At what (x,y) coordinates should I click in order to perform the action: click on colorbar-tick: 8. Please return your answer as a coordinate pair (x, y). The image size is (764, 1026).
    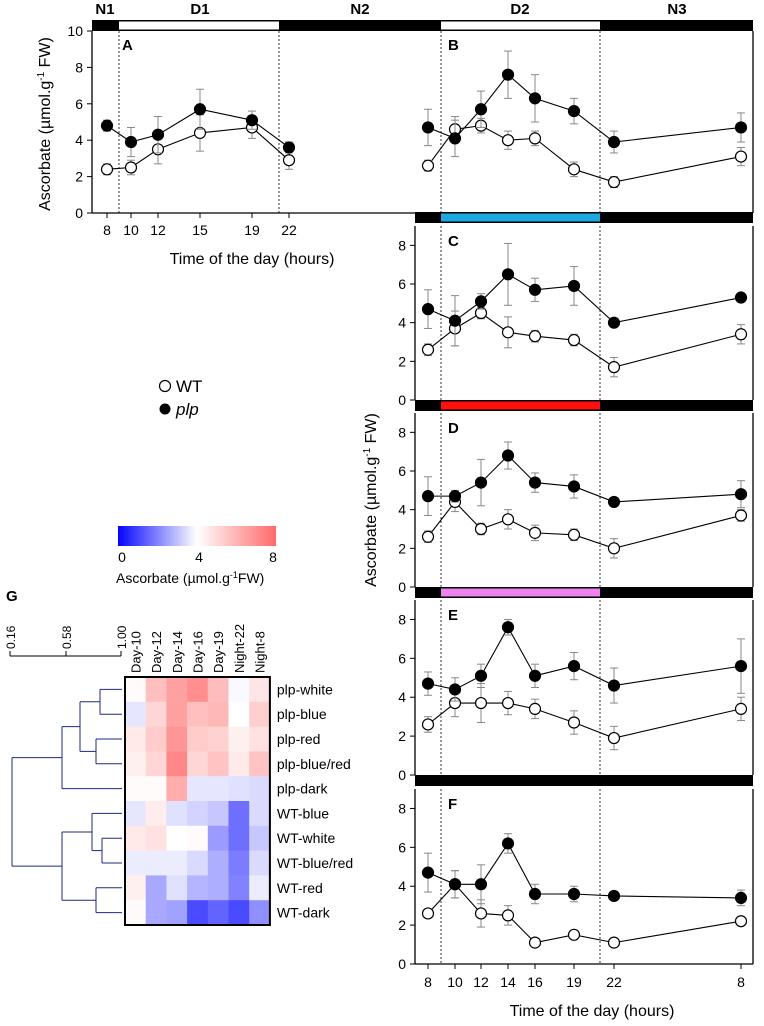
    Looking at the image, I should click on (273, 557).